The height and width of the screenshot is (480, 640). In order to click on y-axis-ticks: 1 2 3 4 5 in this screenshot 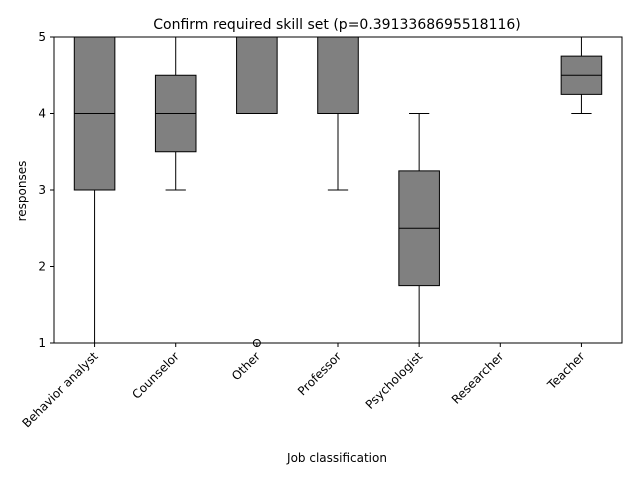, I will do `click(46, 190)`.